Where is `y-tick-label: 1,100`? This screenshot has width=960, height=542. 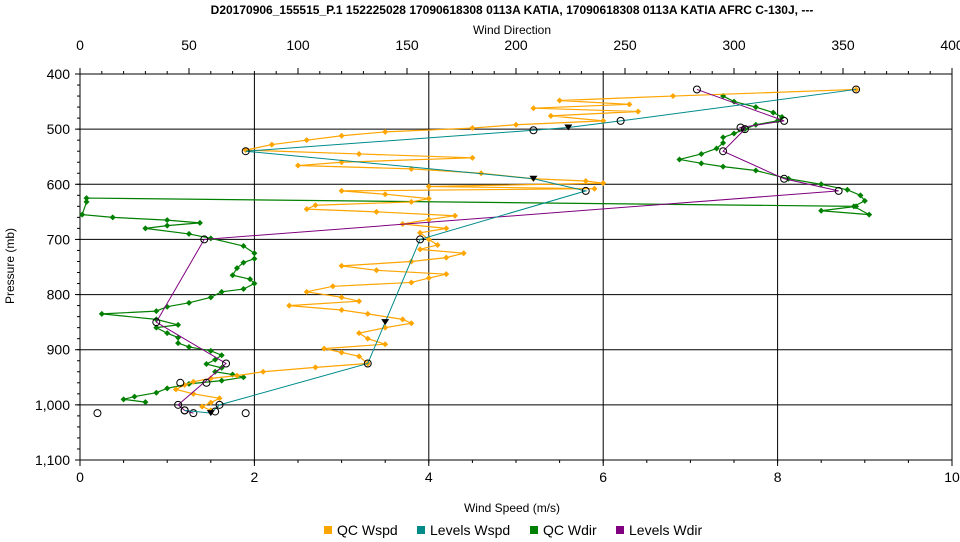 y-tick-label: 1,100 is located at coordinates (52, 460).